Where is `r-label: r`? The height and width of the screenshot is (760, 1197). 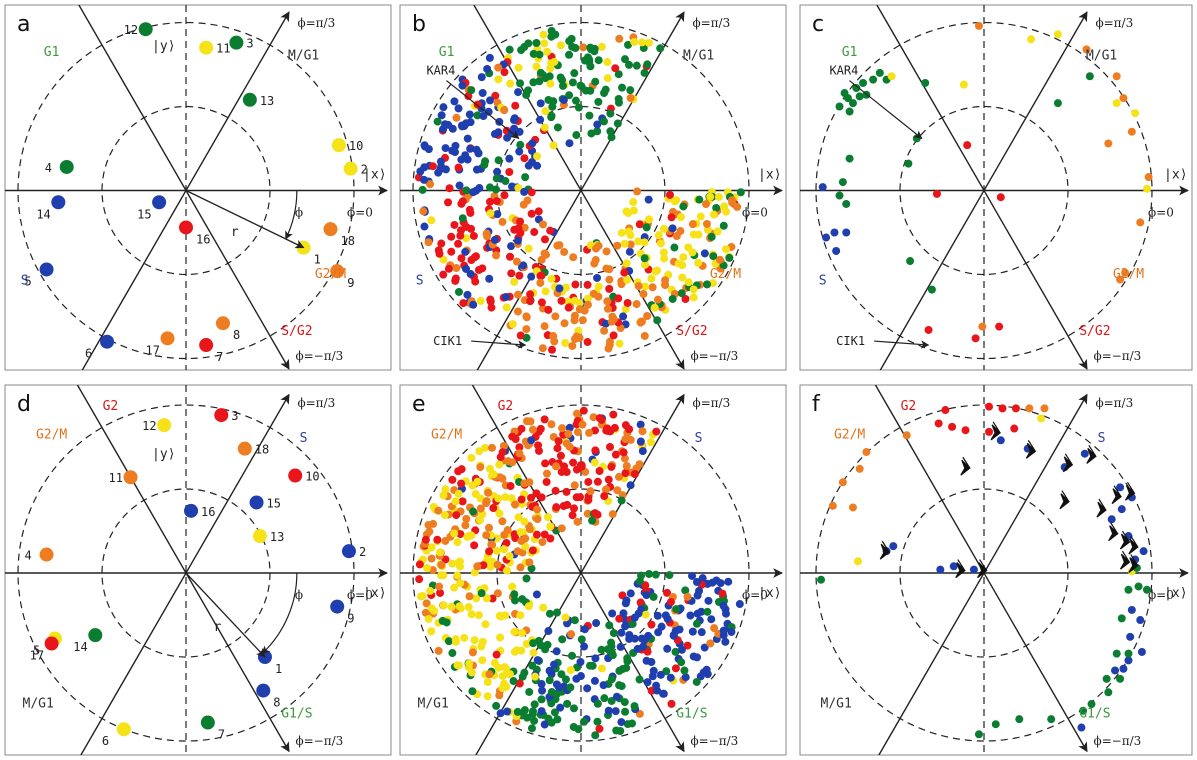 r-label: r is located at coordinates (218, 627).